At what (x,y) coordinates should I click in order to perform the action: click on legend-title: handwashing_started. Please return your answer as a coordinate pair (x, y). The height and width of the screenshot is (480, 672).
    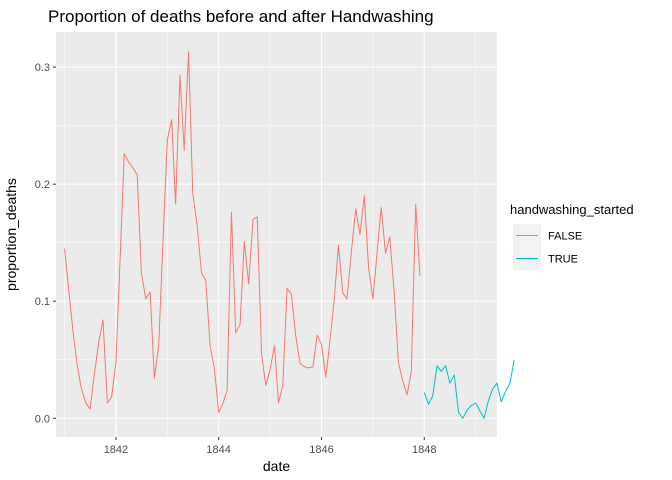
    Looking at the image, I should click on (572, 209).